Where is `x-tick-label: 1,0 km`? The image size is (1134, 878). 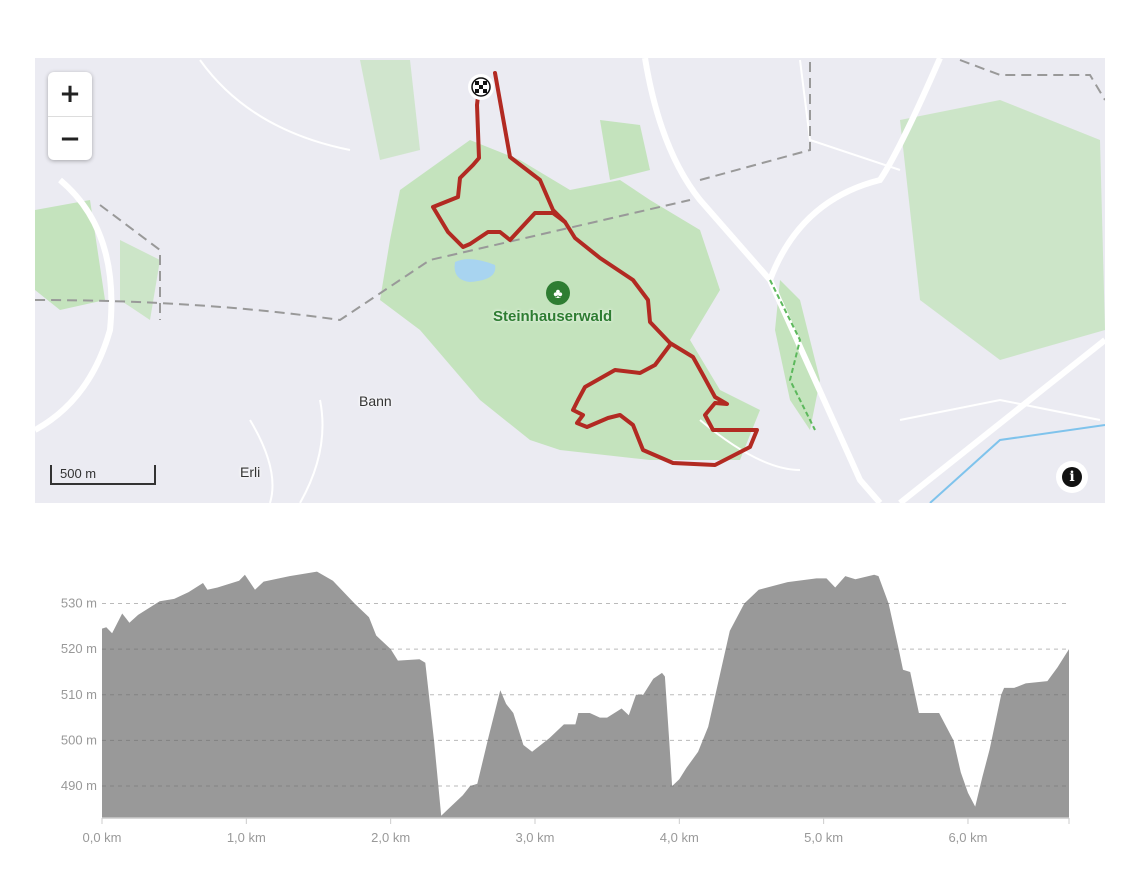
x-tick-label: 1,0 km is located at coordinates (246, 837).